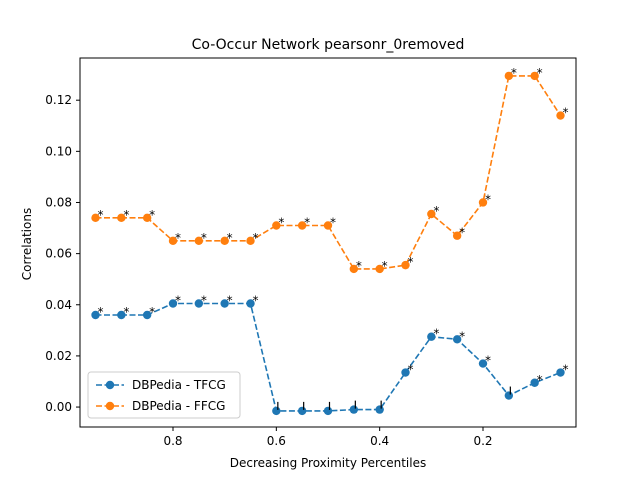 Image resolution: width=640 pixels, height=480 pixels. Describe the element at coordinates (328, 463) in the screenshot. I see `x-axis-label: Decreasing Proximity Percentiles` at that location.